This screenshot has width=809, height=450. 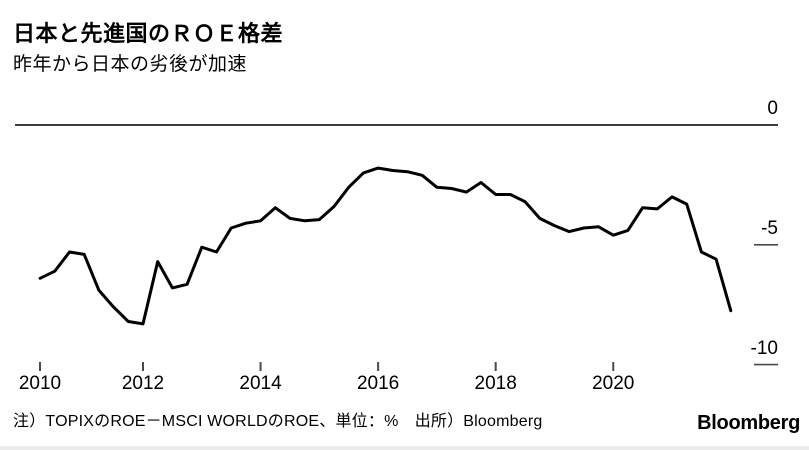 I want to click on y-axis-tick-label-minus5: -5, so click(x=769, y=228).